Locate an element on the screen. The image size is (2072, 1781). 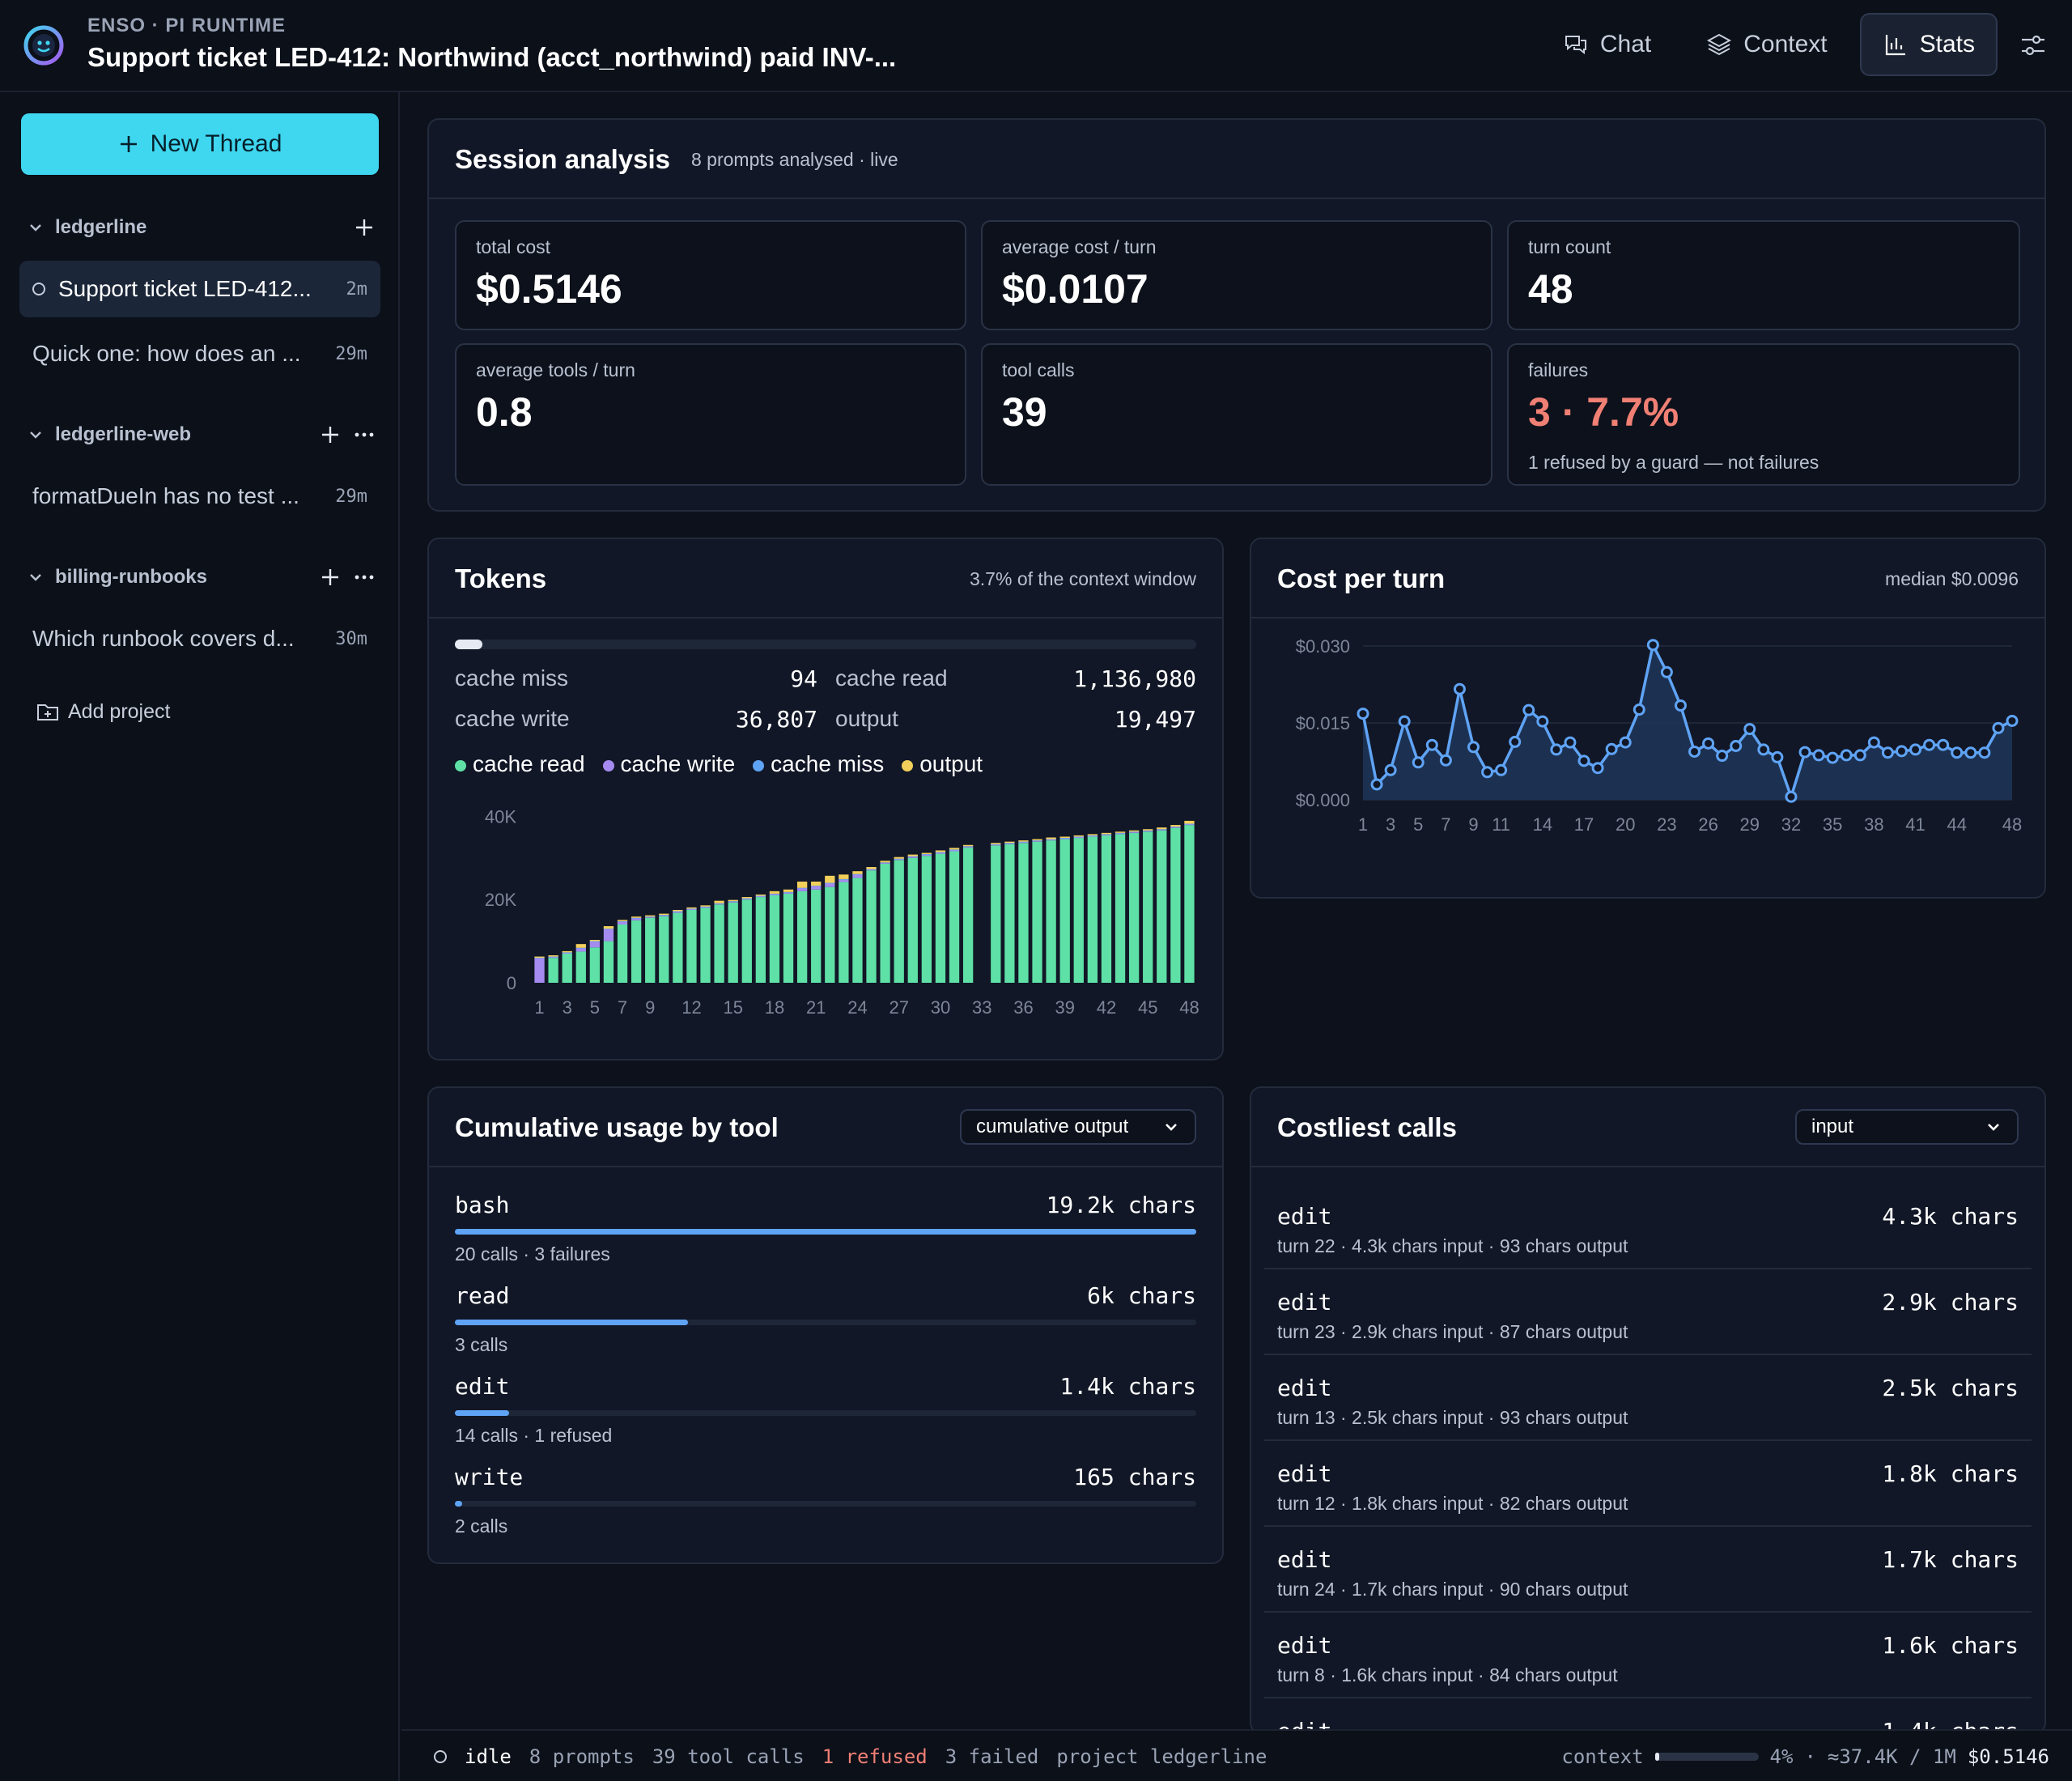
sliders-icon is located at coordinates (2033, 45).